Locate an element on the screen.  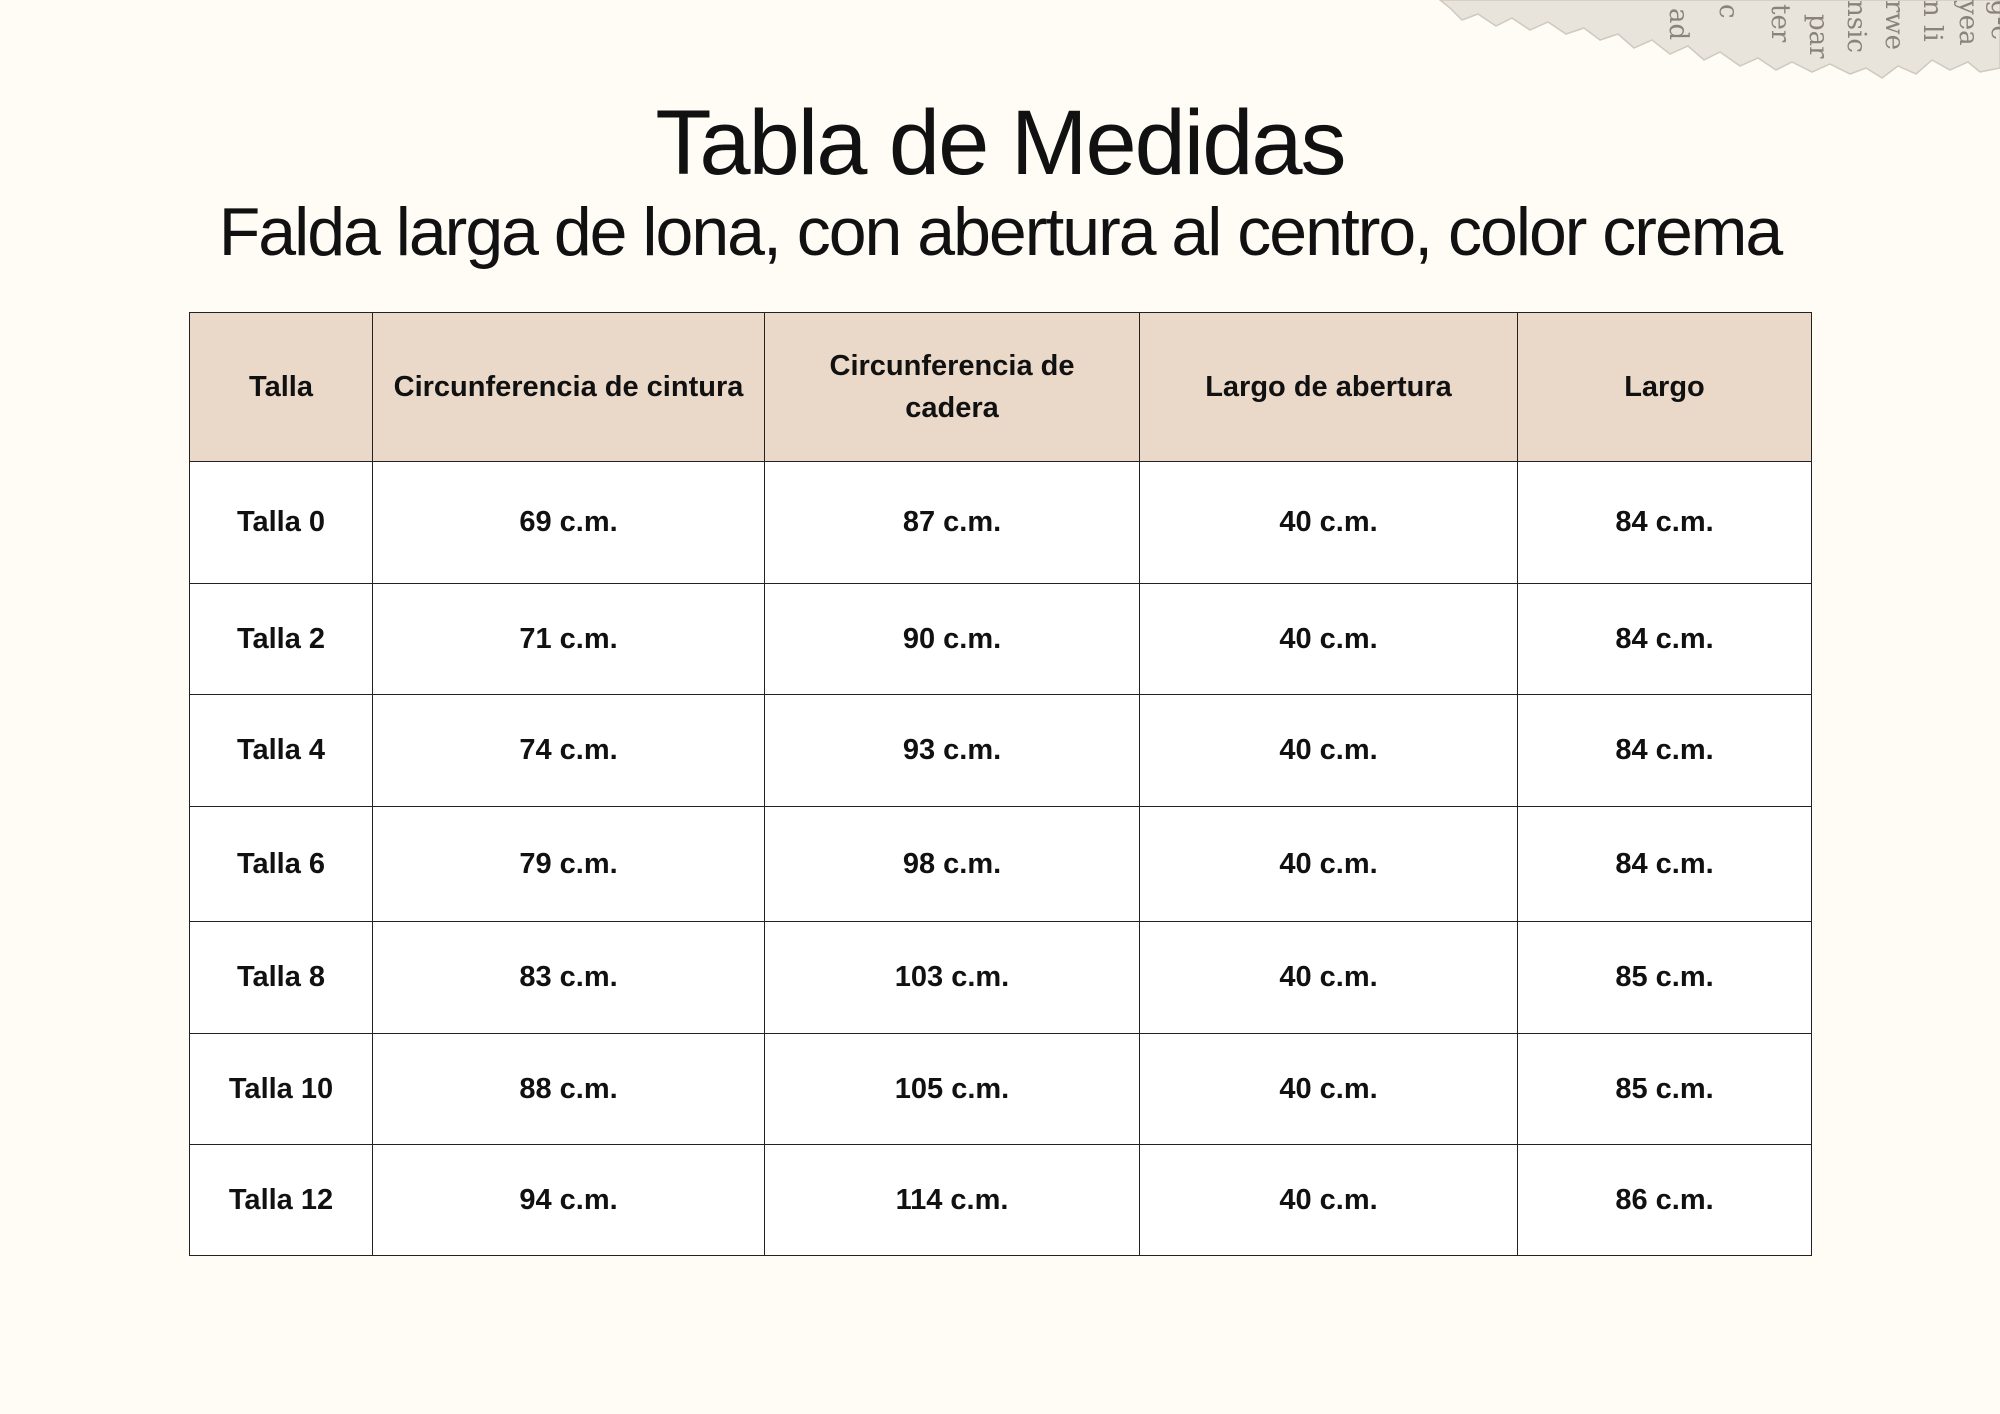
cell-waist: 69 c.m. is located at coordinates (568, 522).